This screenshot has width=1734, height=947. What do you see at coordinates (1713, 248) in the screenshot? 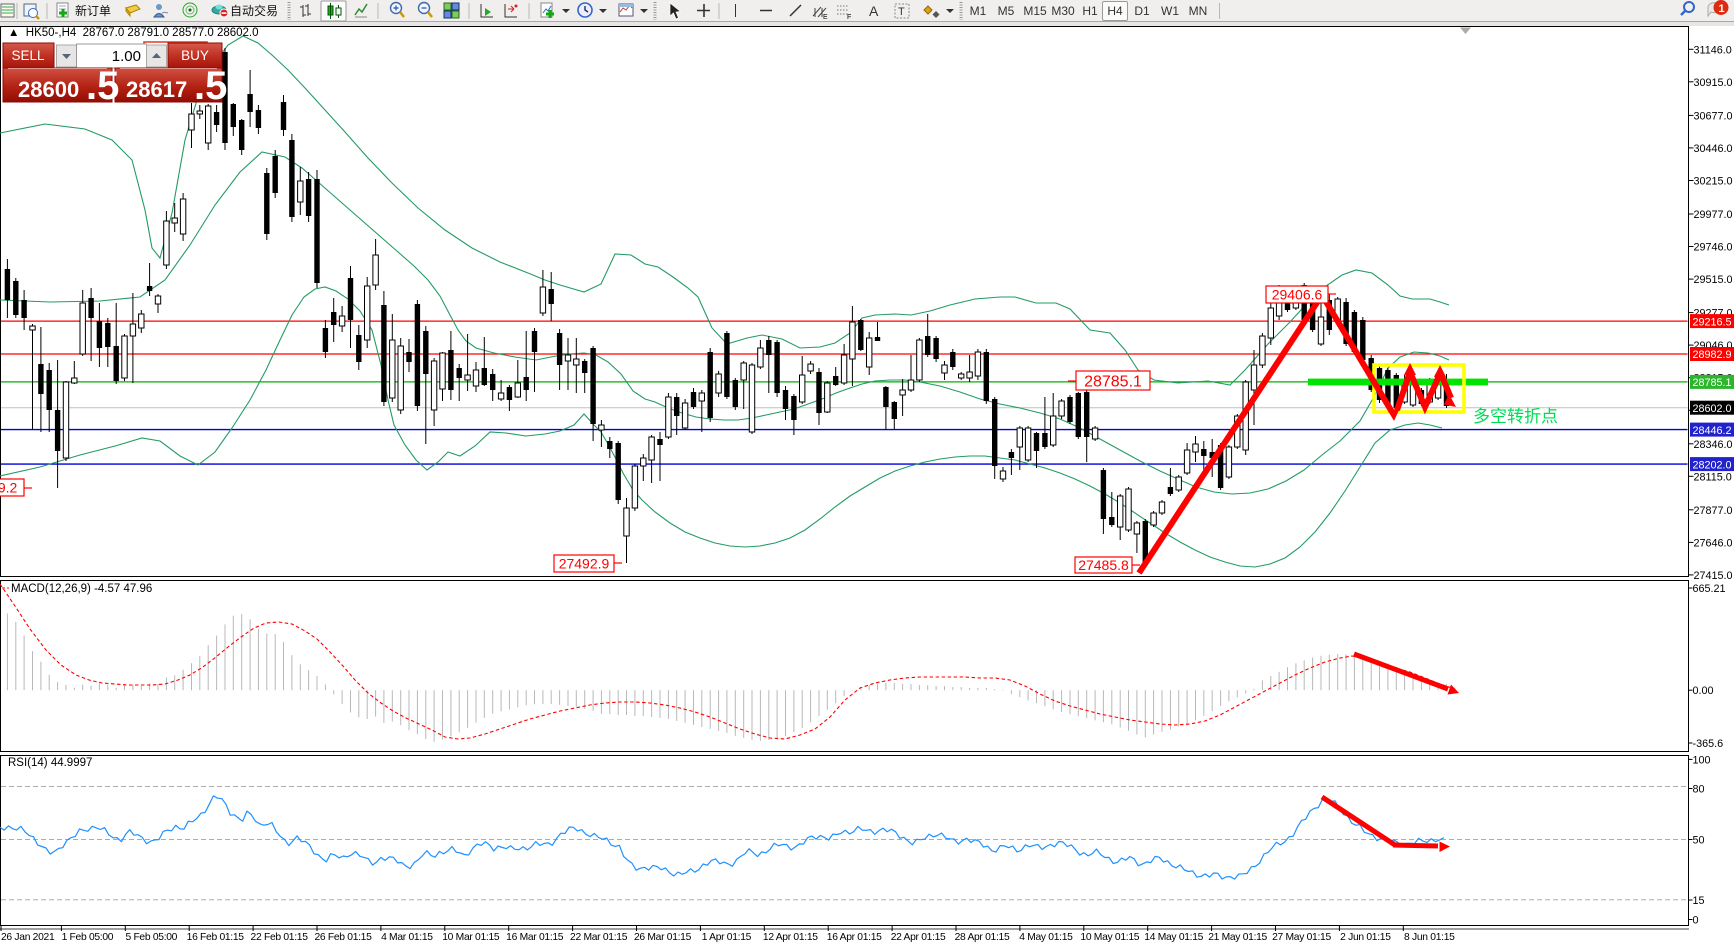
I see `svg-text: 29746.0` at bounding box center [1713, 248].